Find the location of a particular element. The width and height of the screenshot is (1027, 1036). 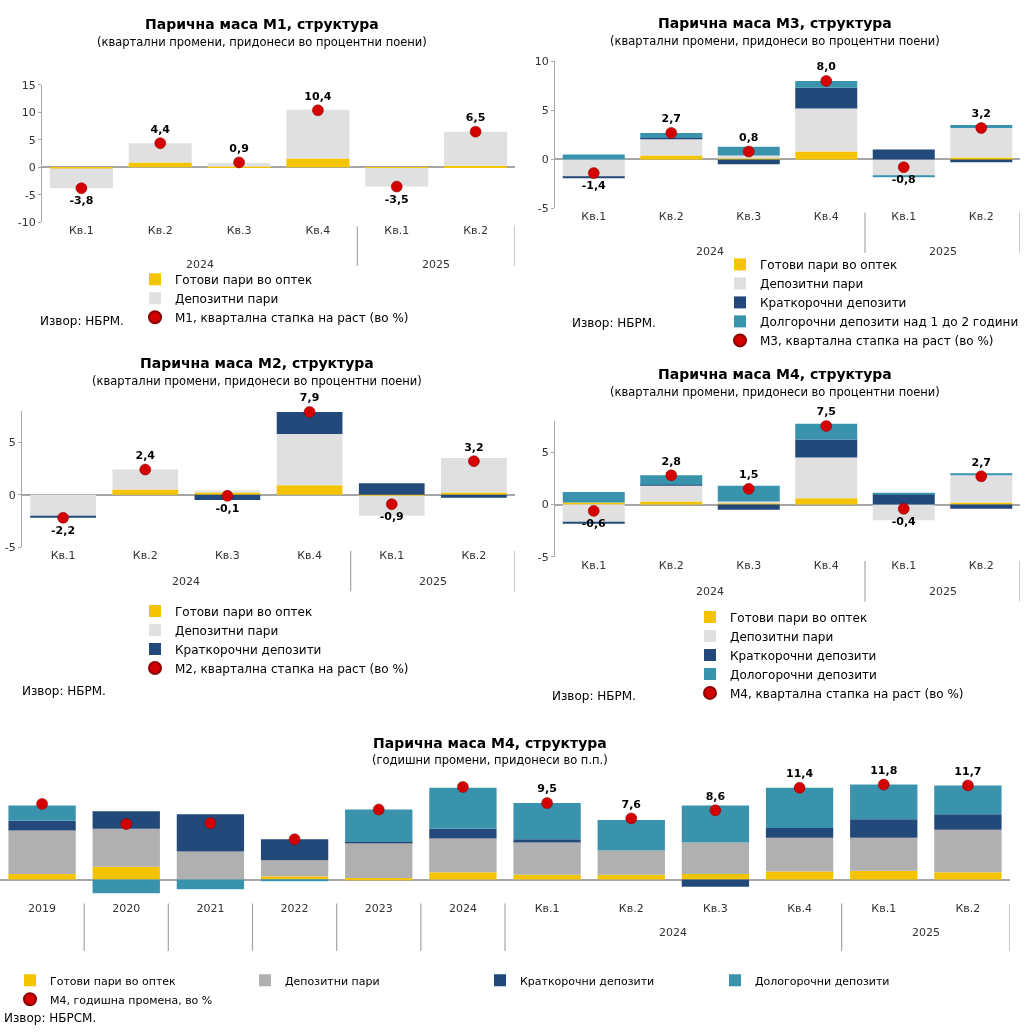

x-tick-label: 2019 is located at coordinates (42, 908).